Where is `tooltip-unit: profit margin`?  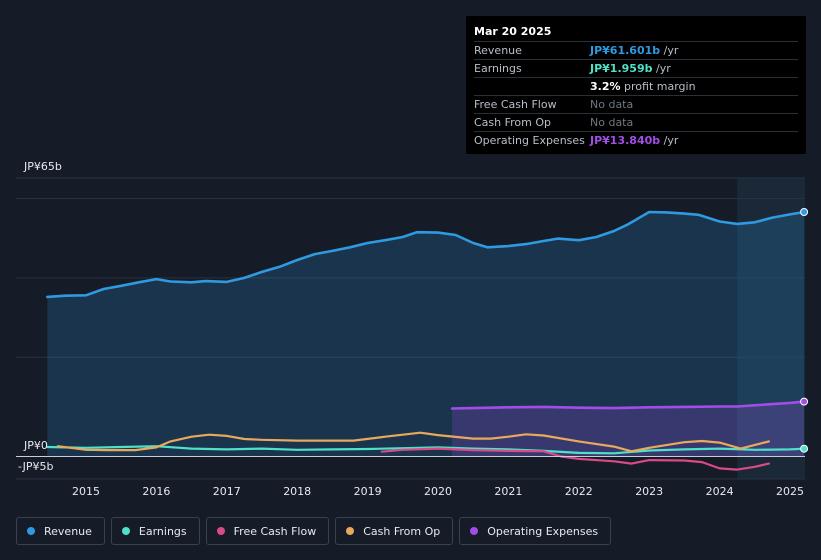 tooltip-unit: profit margin is located at coordinates (660, 86).